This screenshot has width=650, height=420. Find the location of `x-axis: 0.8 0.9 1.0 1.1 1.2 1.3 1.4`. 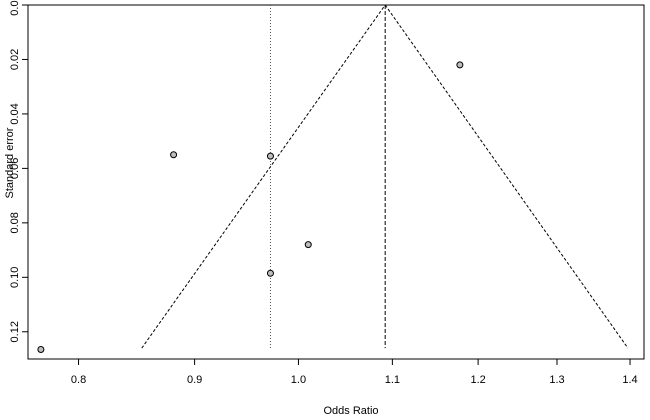

x-axis: 0.8 0.9 1.0 1.1 1.2 1.3 1.4 is located at coordinates (354, 372).